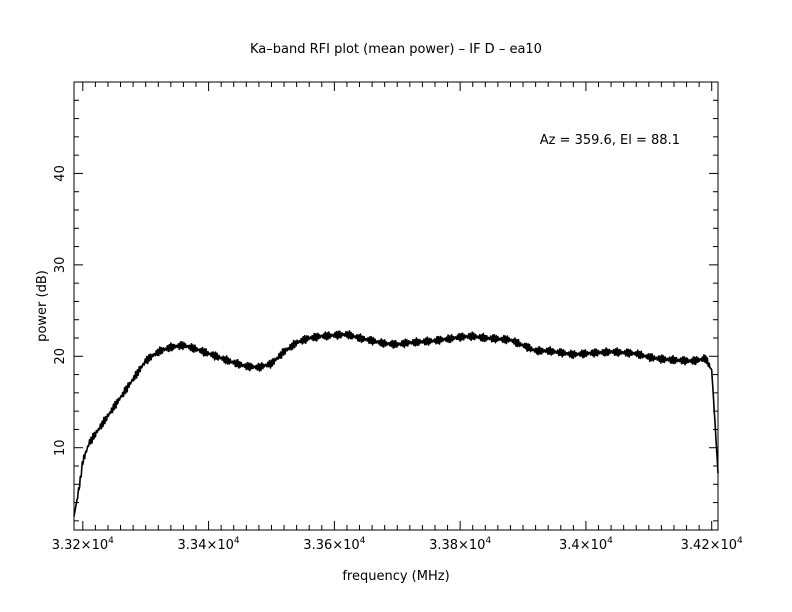 The image size is (792, 612). What do you see at coordinates (42, 306) in the screenshot?
I see `y-axis-label: power (dB)` at bounding box center [42, 306].